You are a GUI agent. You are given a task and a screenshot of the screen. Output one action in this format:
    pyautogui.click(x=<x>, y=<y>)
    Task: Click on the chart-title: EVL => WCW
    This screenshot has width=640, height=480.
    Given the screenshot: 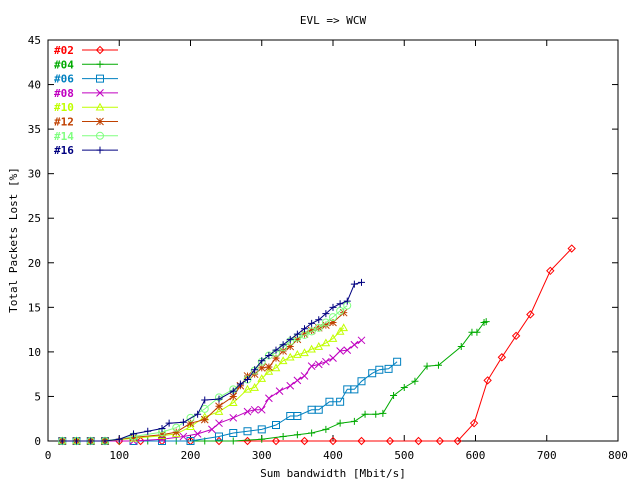 What is the action you would take?
    pyautogui.click(x=333, y=20)
    